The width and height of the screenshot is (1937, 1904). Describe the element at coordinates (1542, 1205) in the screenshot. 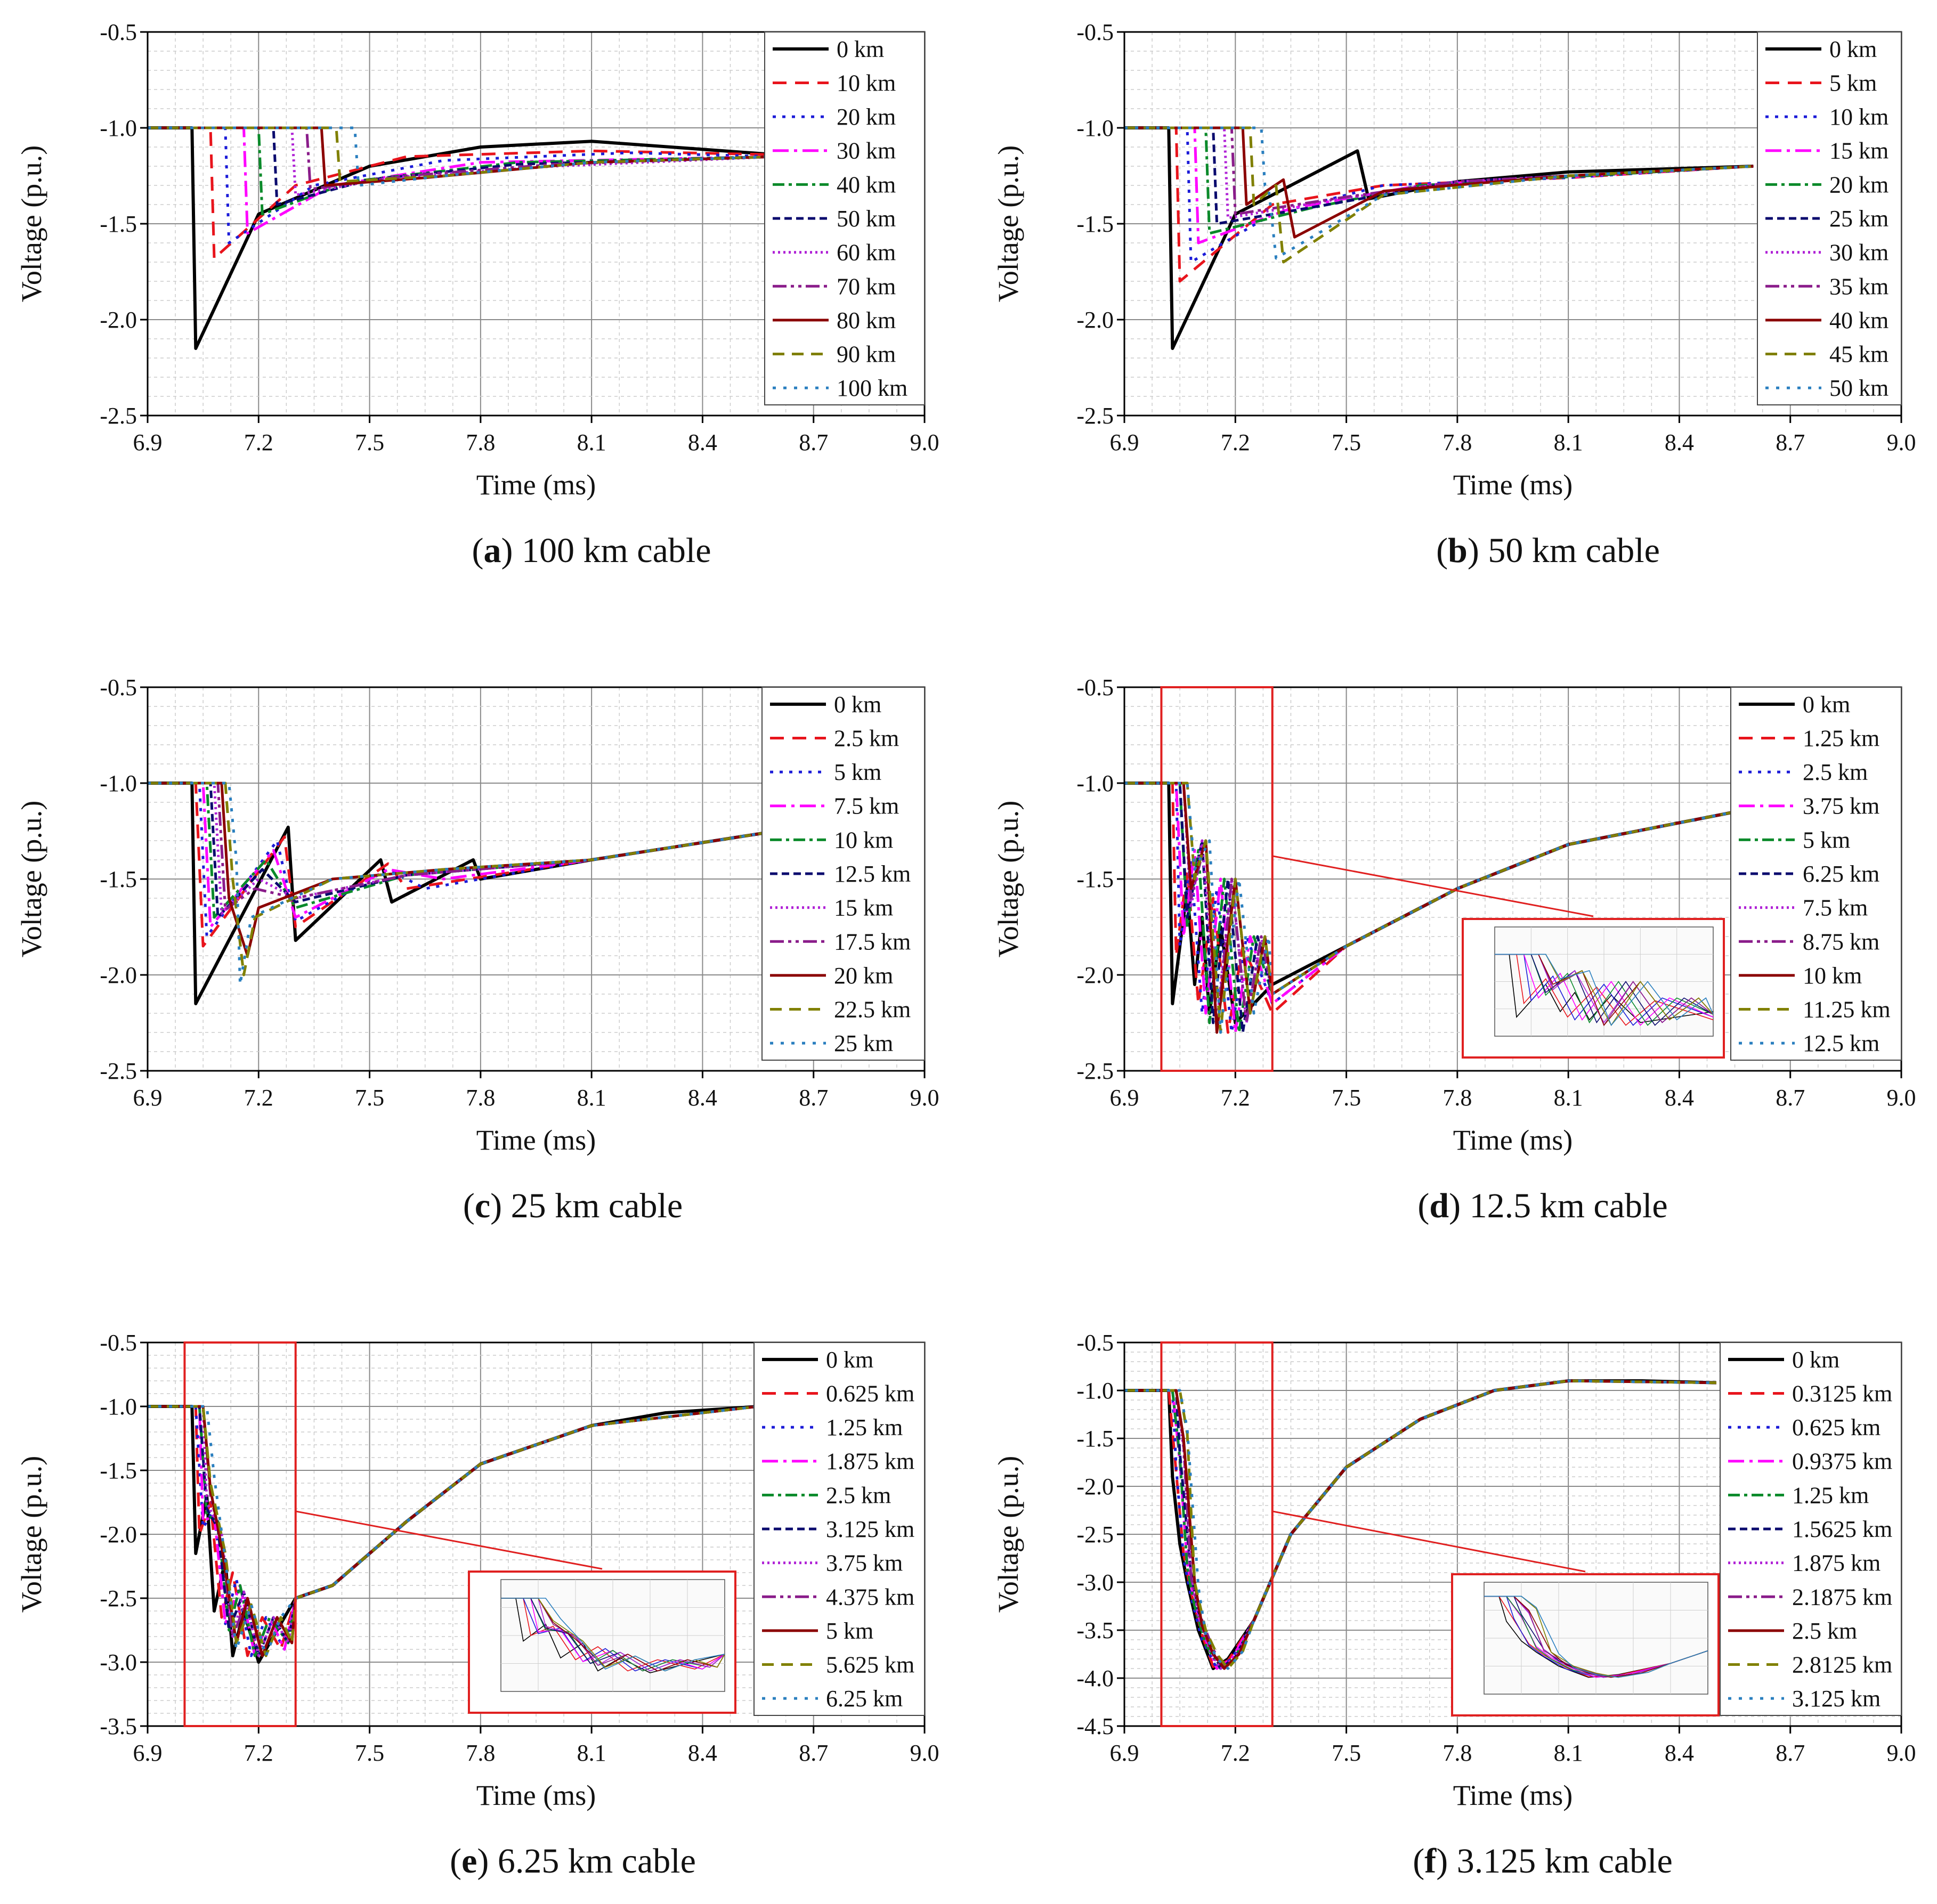

I see `panel-caption: (d) 12.5 km cable` at that location.